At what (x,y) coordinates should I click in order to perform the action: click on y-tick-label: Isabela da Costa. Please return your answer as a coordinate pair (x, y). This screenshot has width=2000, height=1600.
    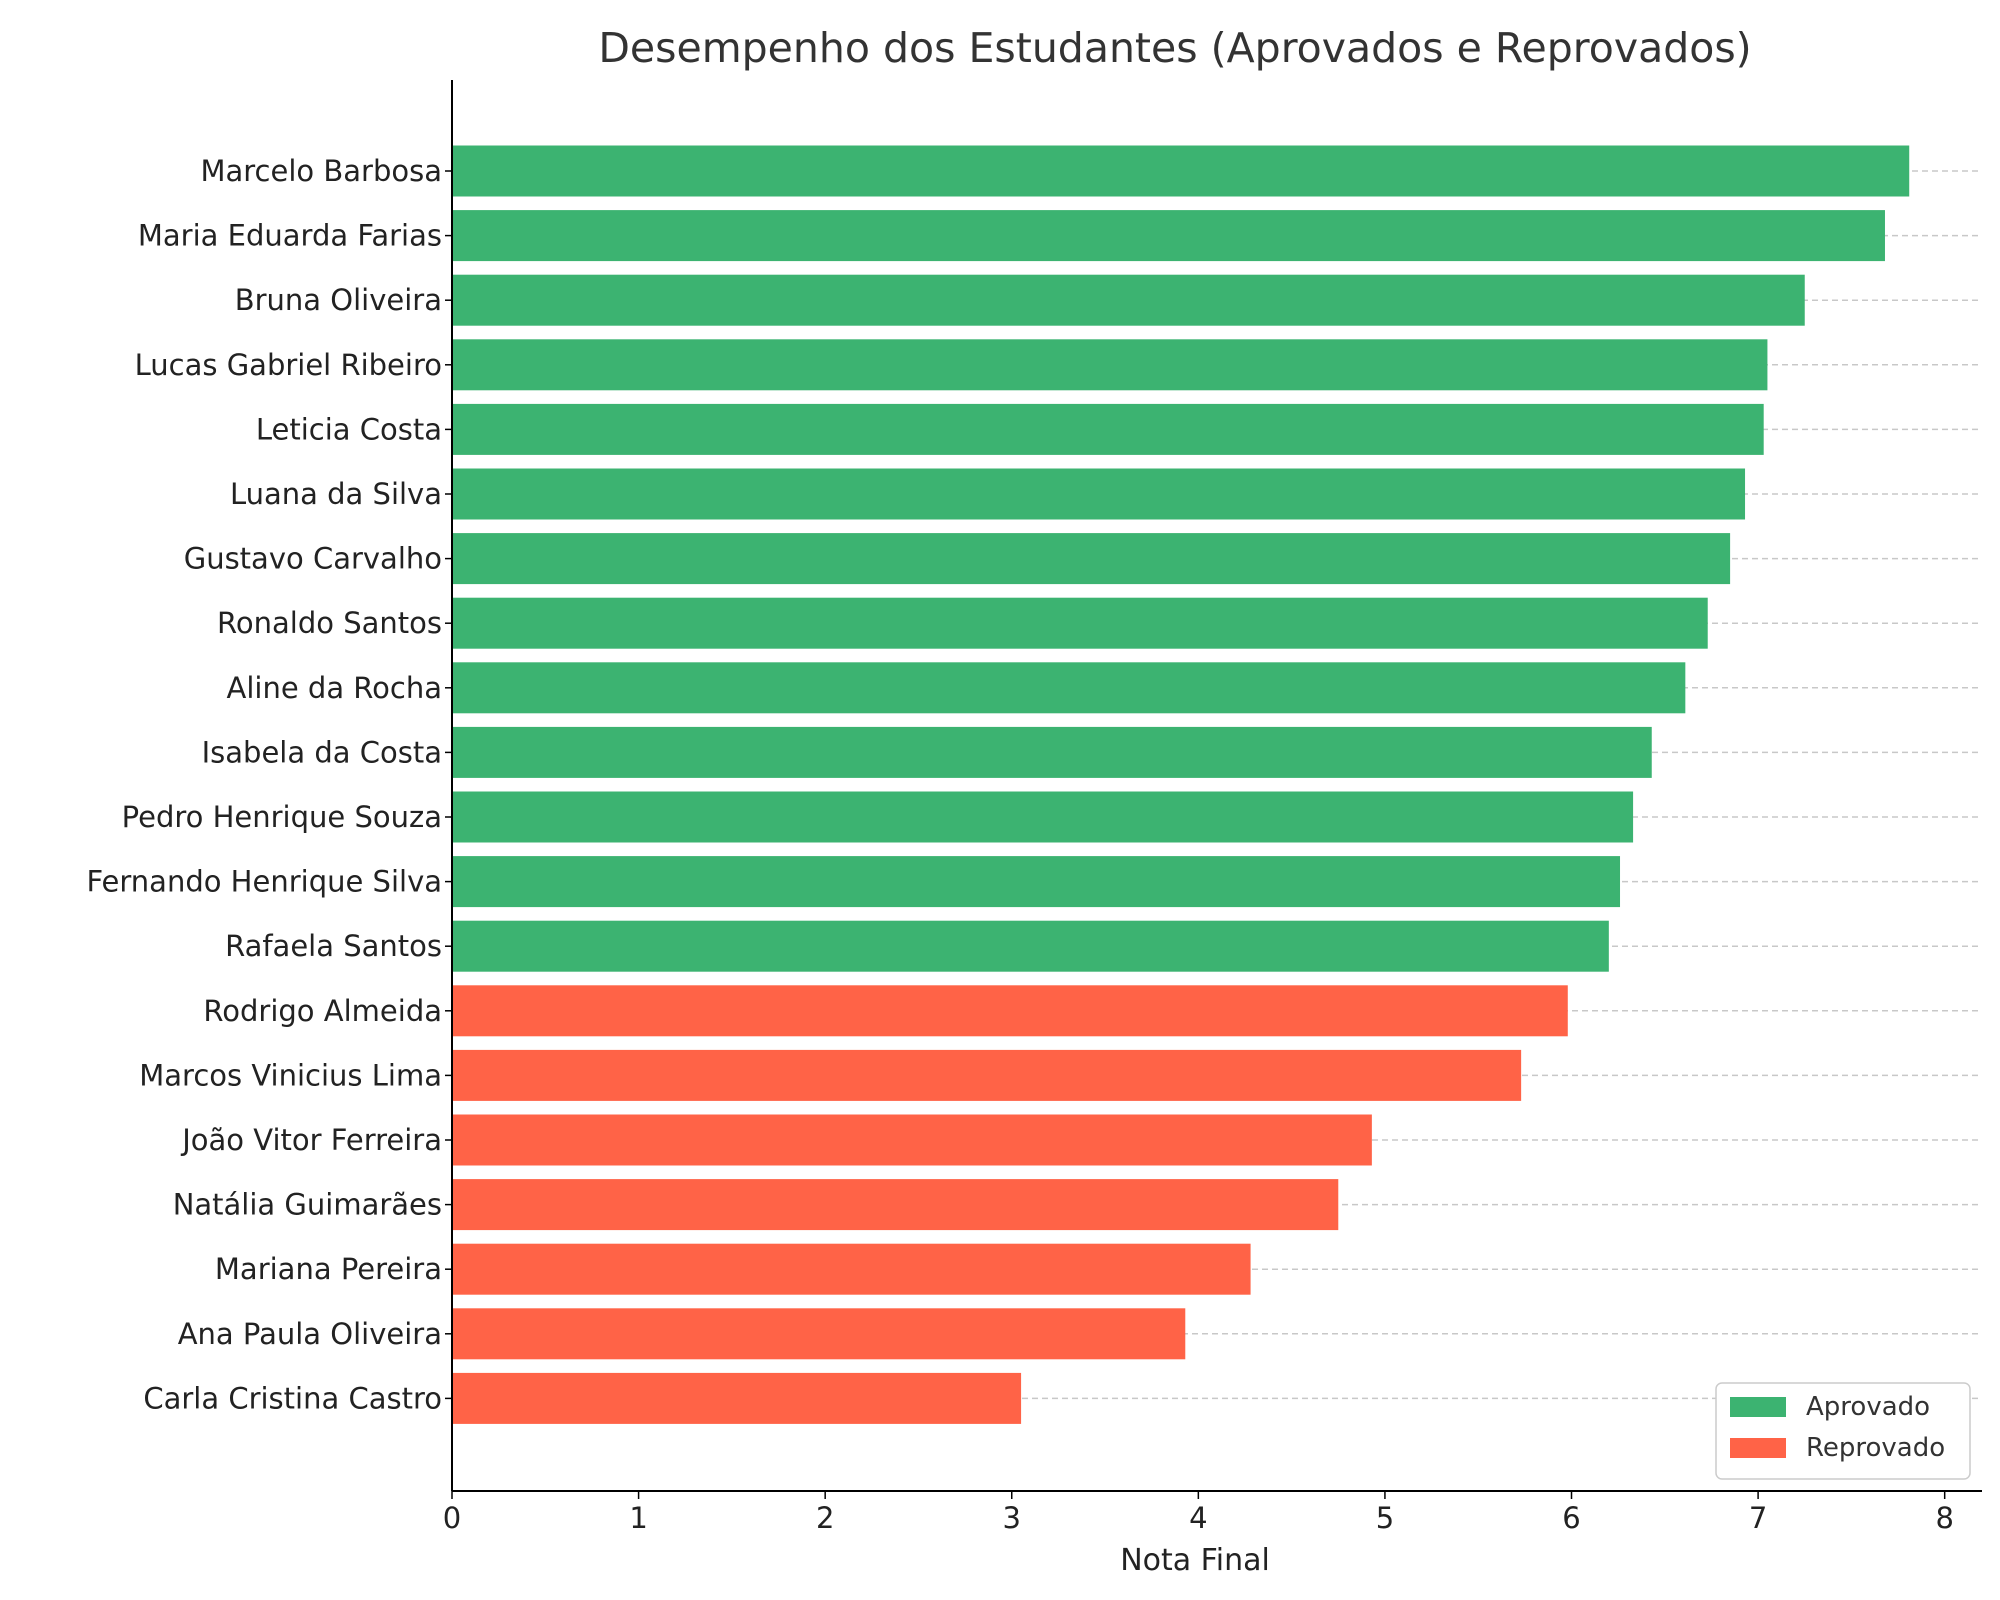
    Looking at the image, I should click on (322, 752).